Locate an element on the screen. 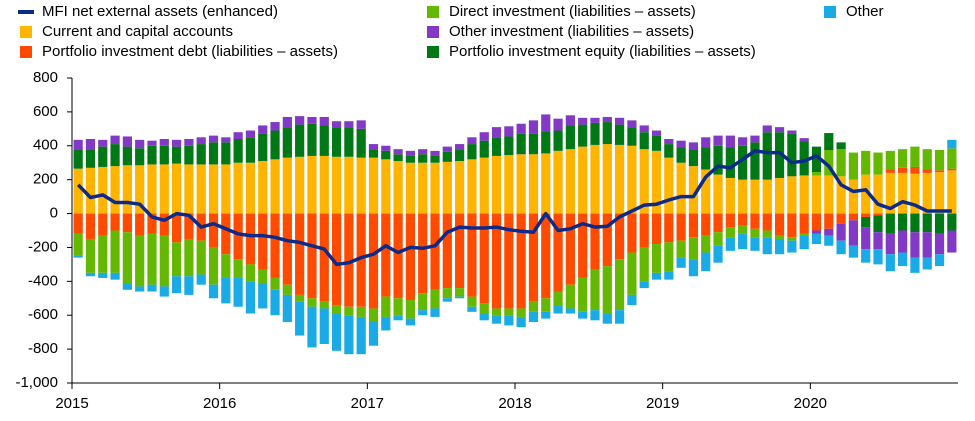 This screenshot has height=421, width=975. x-tick-label: 2016 is located at coordinates (219, 403).